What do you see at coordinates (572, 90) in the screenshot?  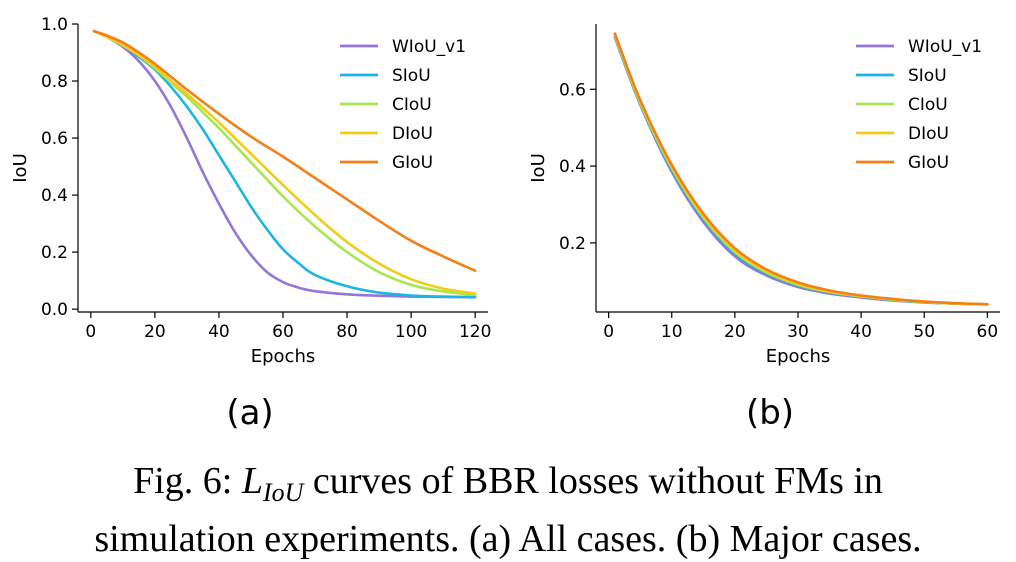 I see `panel-b-y-tick-label: 0.6` at bounding box center [572, 90].